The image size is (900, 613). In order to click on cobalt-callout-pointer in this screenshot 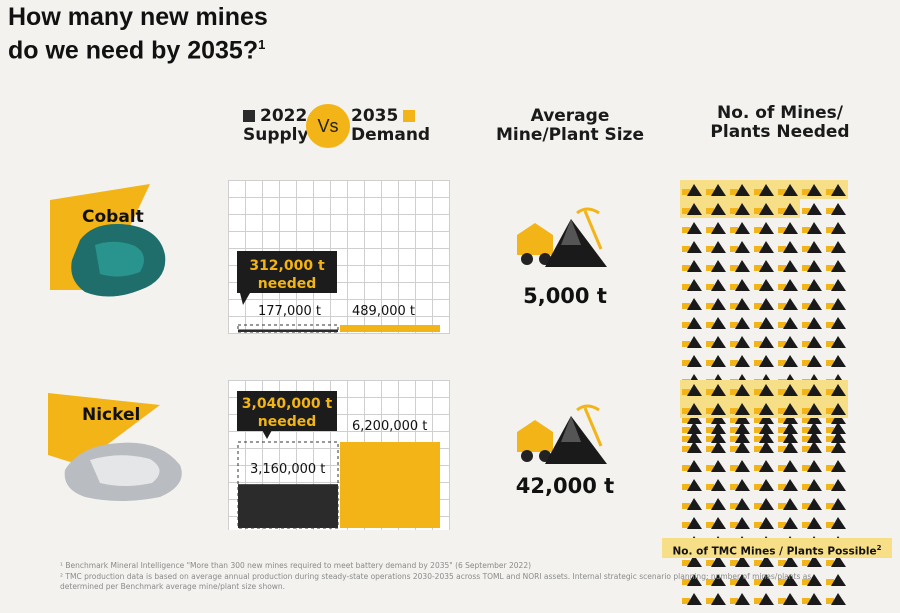, I will do `click(245, 299)`.